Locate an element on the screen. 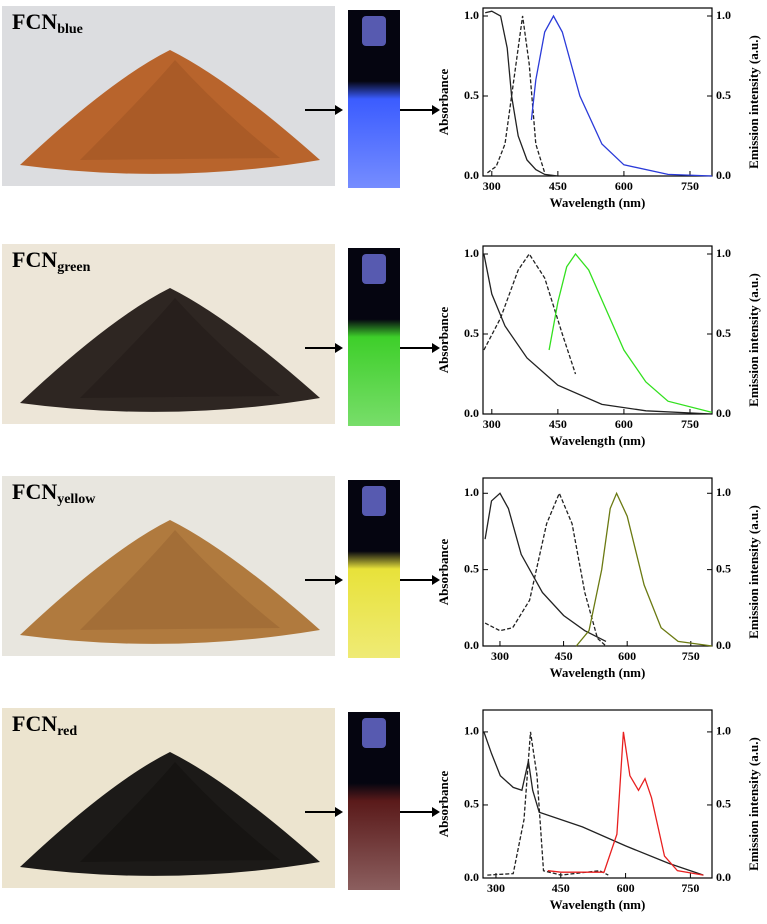  sample-label: FCNblue is located at coordinates (47, 23).